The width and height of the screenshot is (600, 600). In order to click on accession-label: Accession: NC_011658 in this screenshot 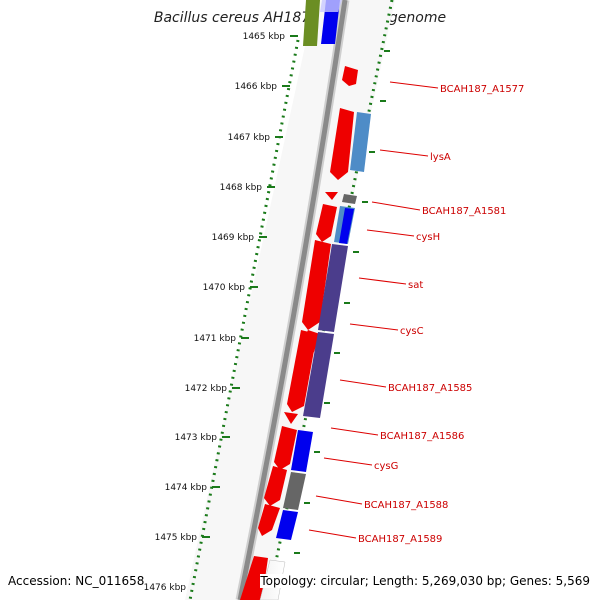, I will do `click(76, 581)`.